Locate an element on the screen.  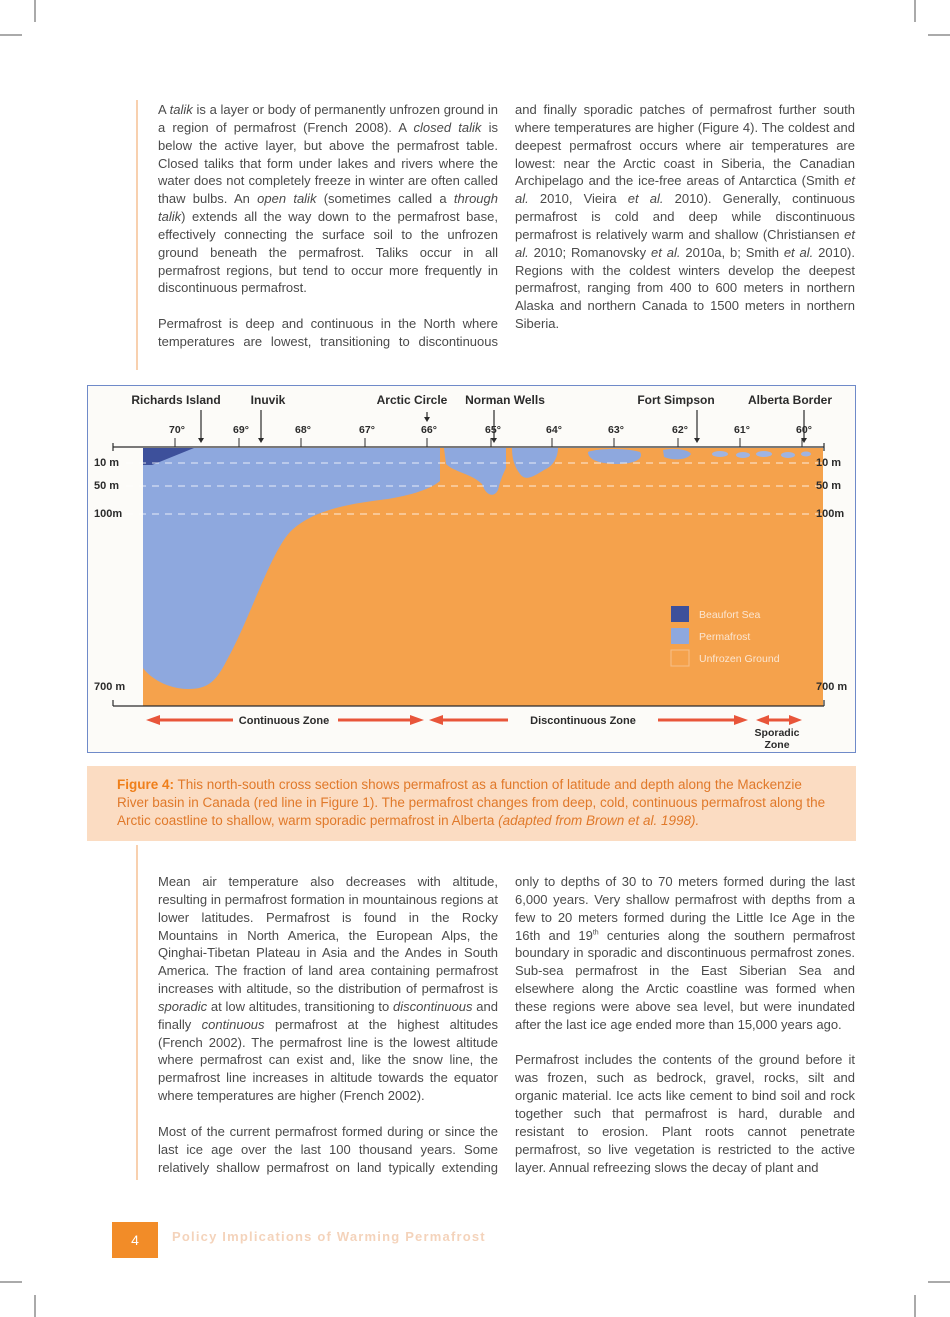
latitude-label: 67° is located at coordinates (367, 430).